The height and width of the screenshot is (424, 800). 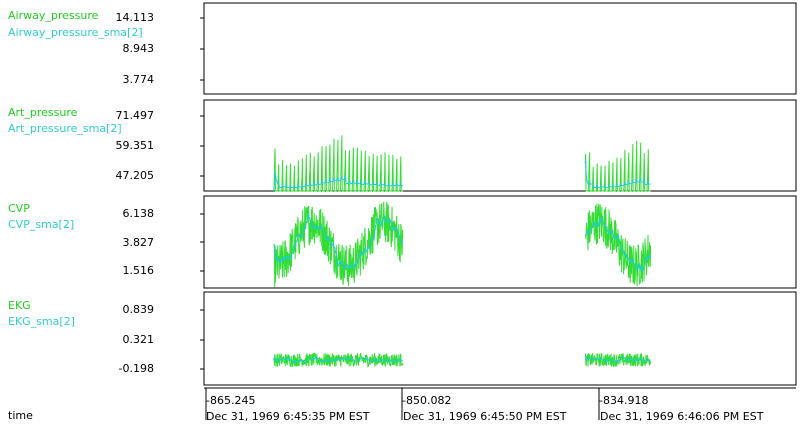 What do you see at coordinates (41, 321) in the screenshot?
I see `series-label: EKG_sma[2]` at bounding box center [41, 321].